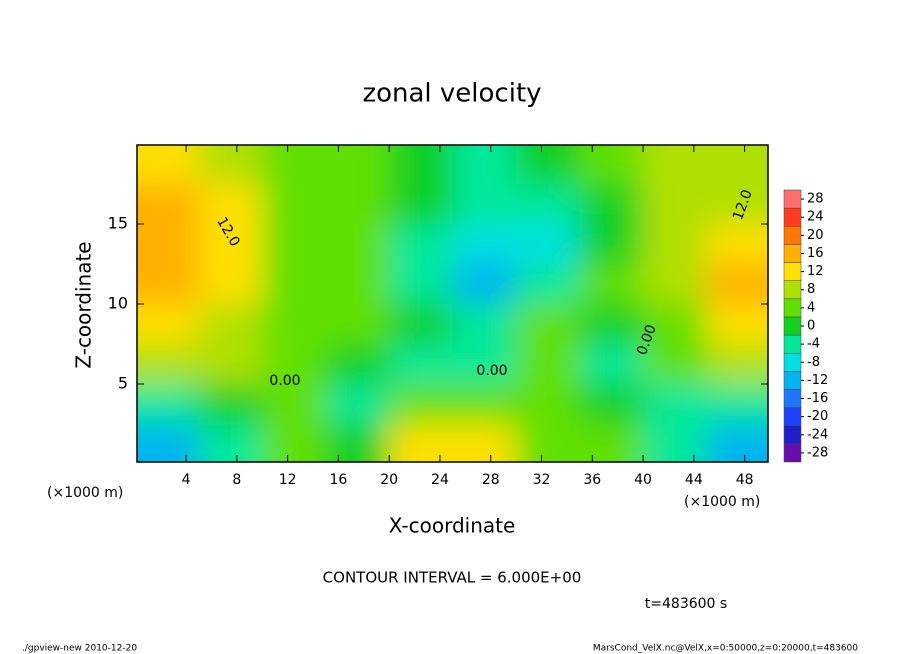  What do you see at coordinates (817, 434) in the screenshot?
I see `colorbar-tick-label: -24` at bounding box center [817, 434].